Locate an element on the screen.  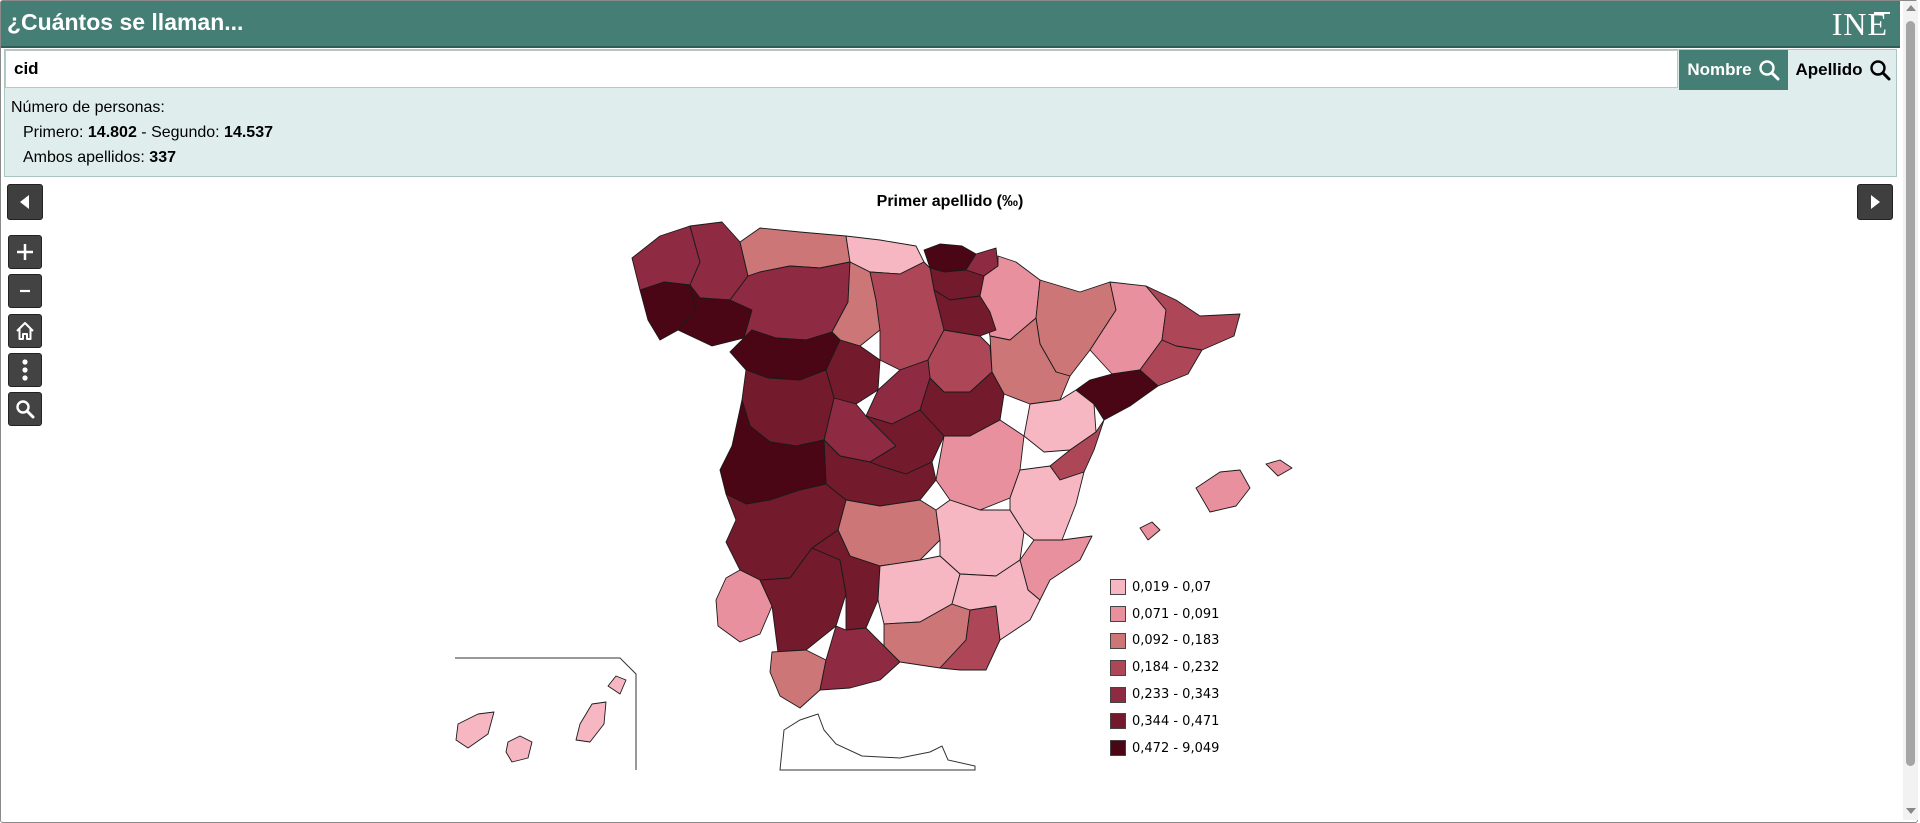
previous-map-button is located at coordinates (25, 202).